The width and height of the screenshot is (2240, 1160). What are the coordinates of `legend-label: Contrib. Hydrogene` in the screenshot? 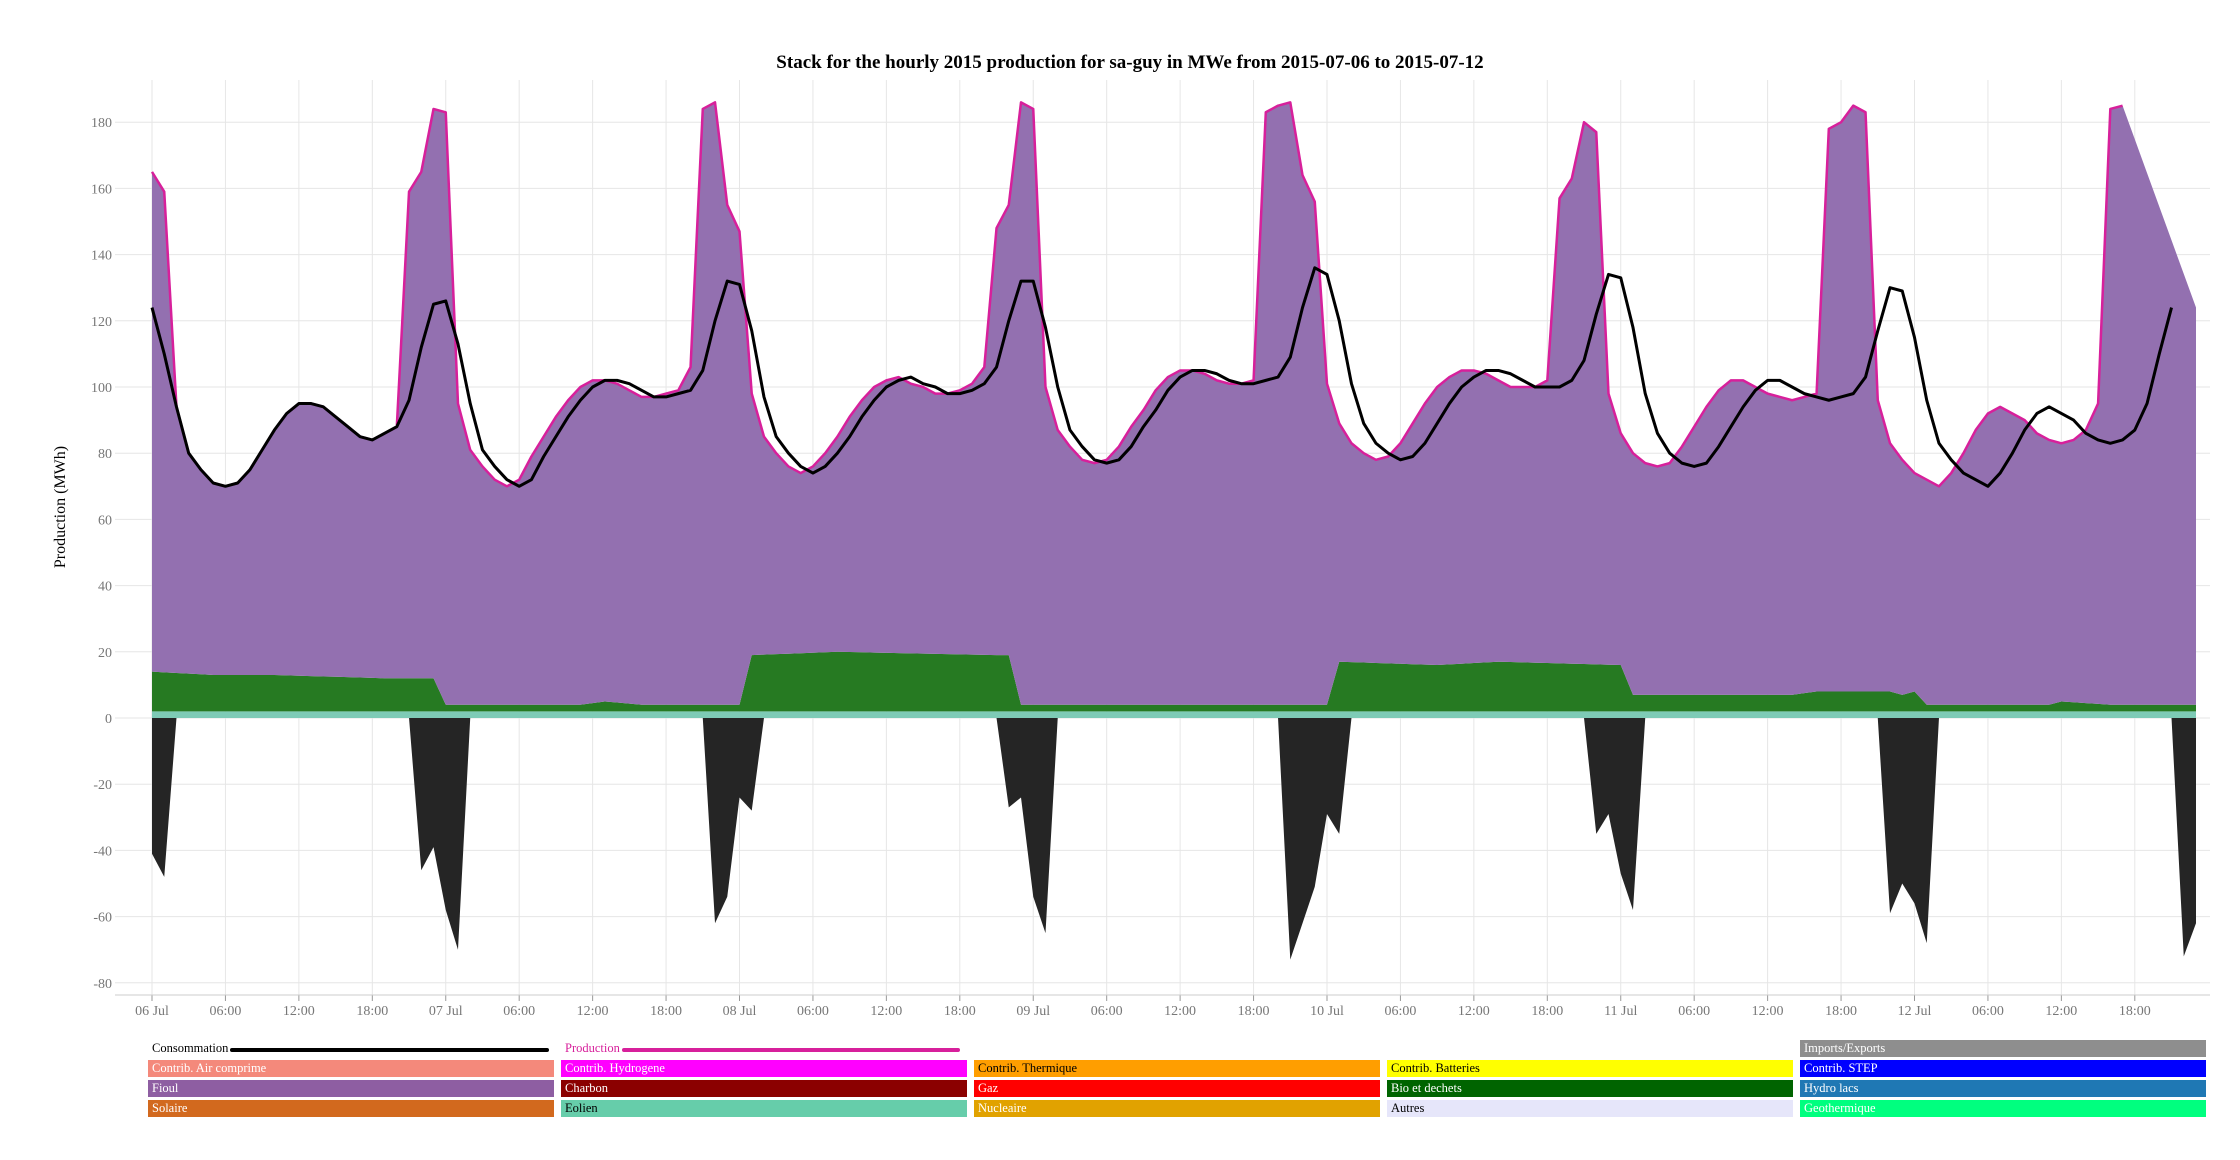 It's located at (615, 1068).